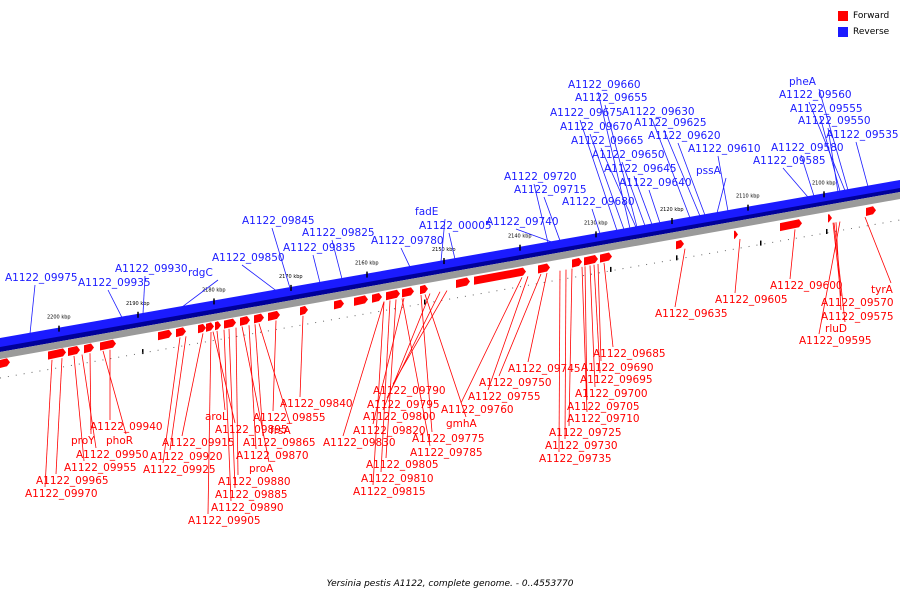 The width and height of the screenshot is (900, 600). I want to click on forward-gene-label: A1122_09705, so click(603, 407).